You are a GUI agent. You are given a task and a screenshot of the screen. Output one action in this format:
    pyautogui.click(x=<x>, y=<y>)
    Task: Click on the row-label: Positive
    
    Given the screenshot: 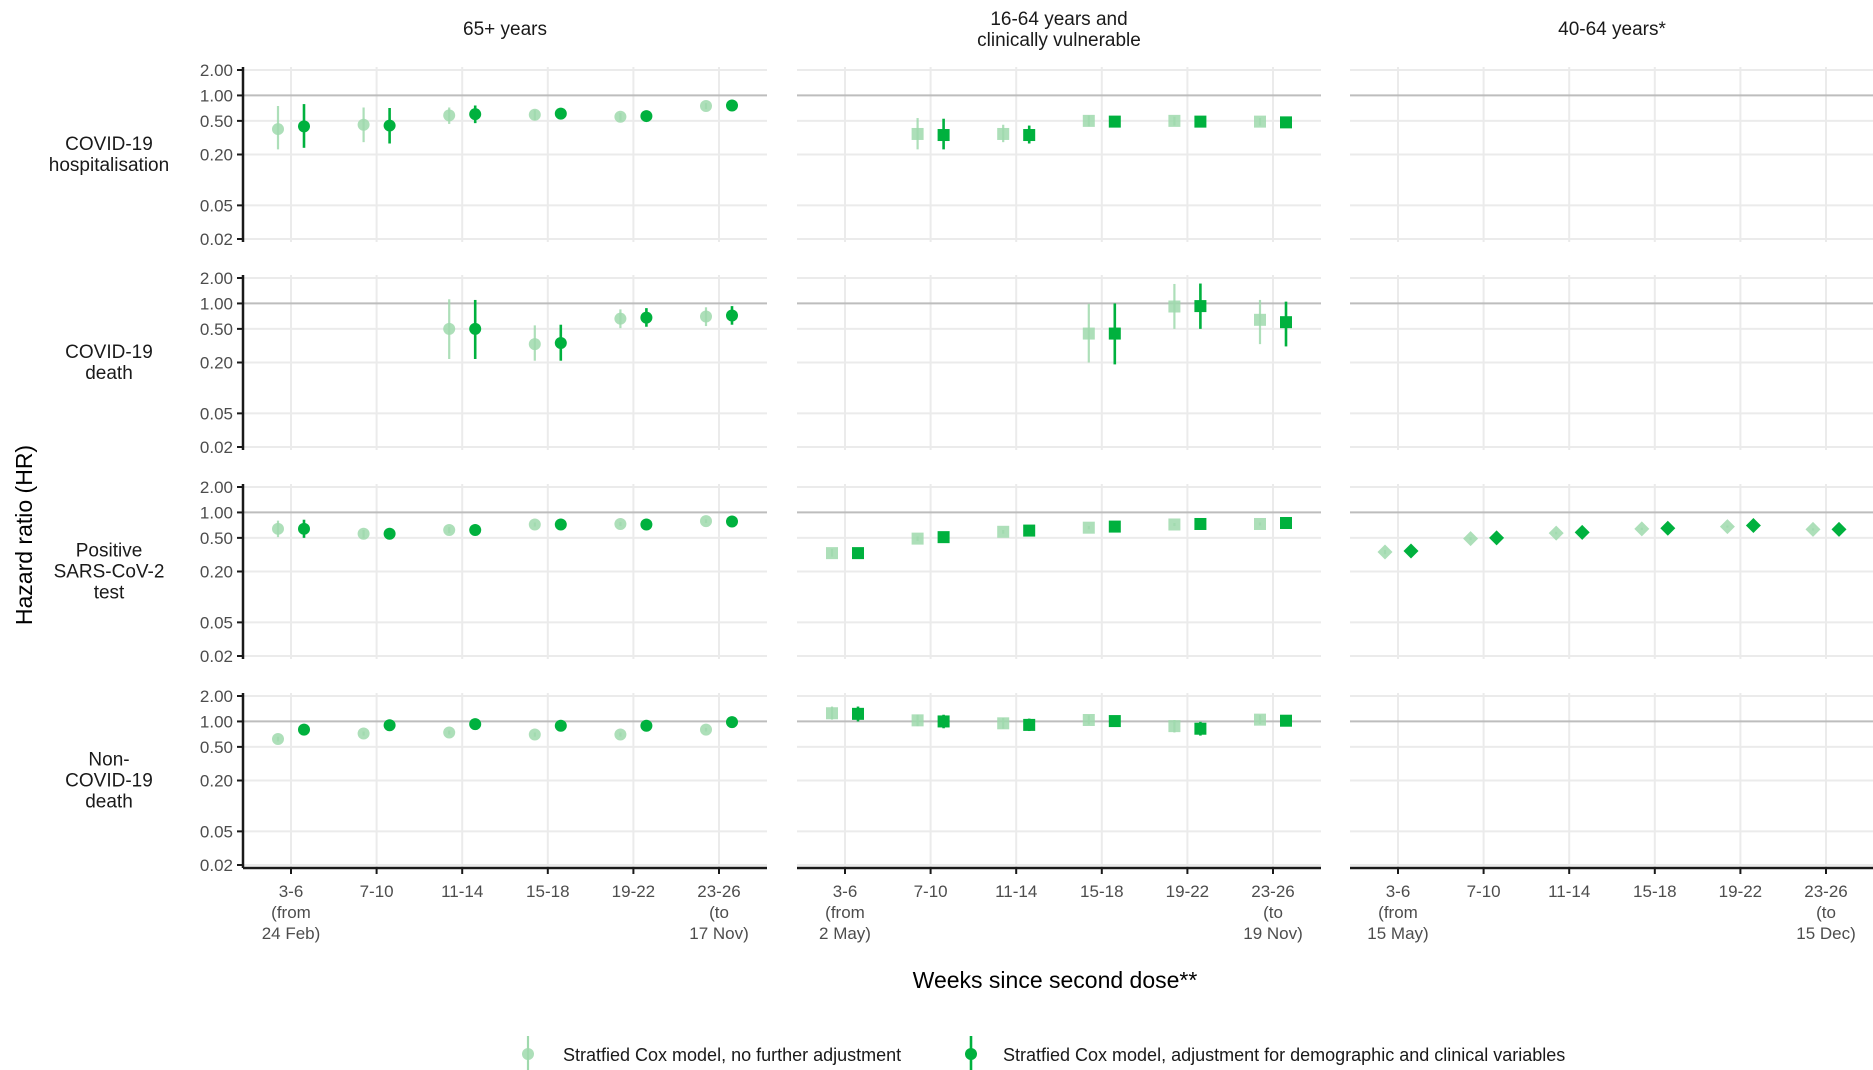 What is the action you would take?
    pyautogui.click(x=109, y=551)
    